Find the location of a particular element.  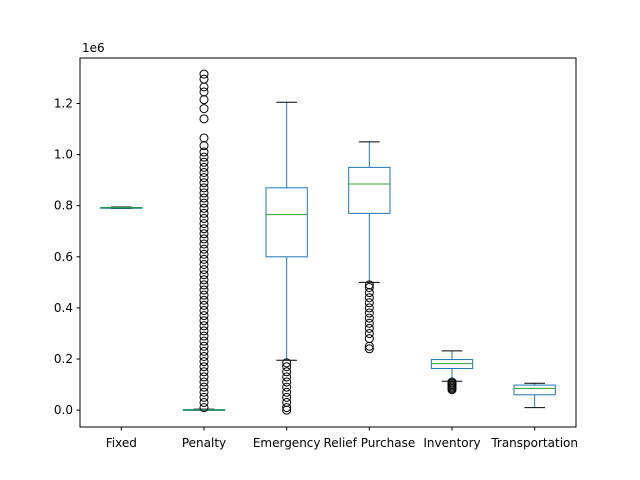

y-tick-label: 0.4 is located at coordinates (63, 308).